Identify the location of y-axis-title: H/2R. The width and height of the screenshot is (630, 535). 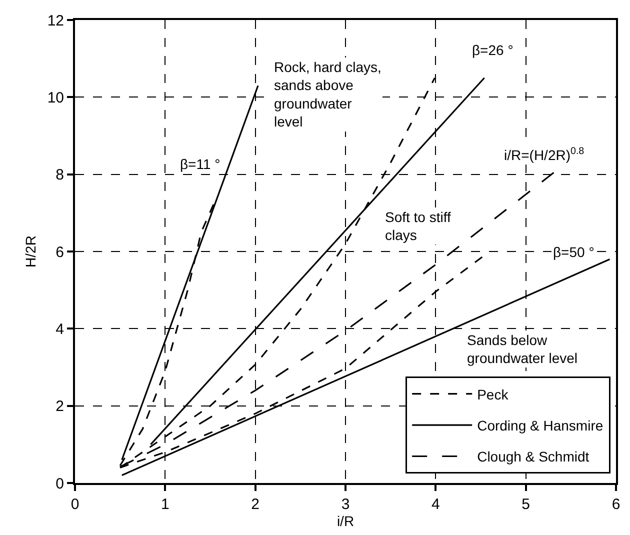
(30, 252).